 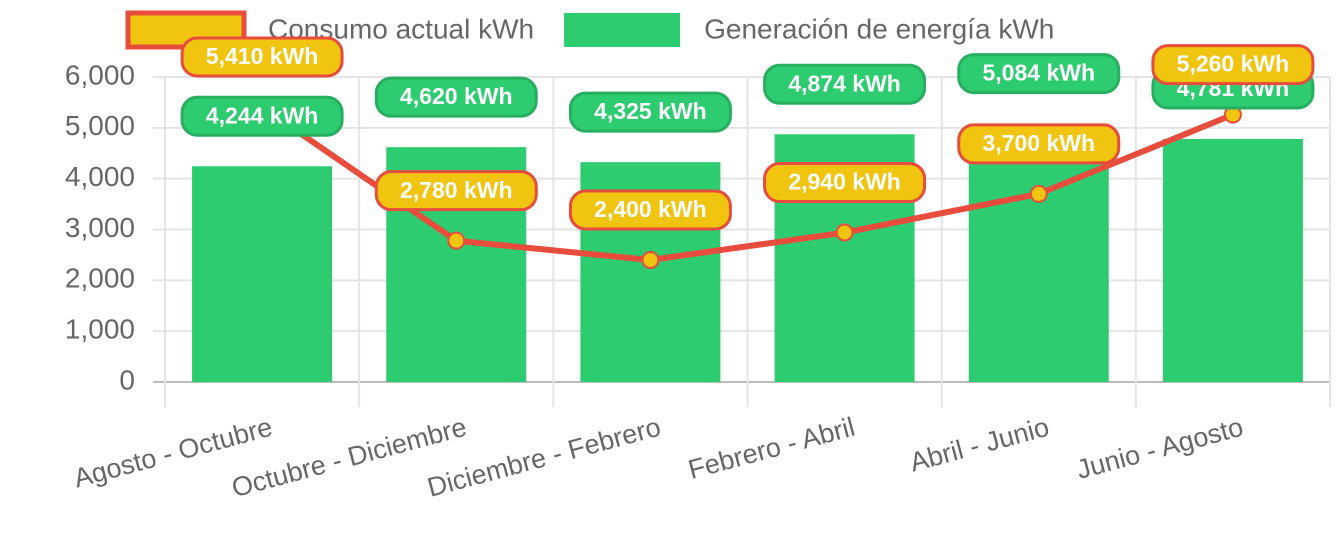 I want to click on value-label: 2,400 kWh, so click(x=650, y=209).